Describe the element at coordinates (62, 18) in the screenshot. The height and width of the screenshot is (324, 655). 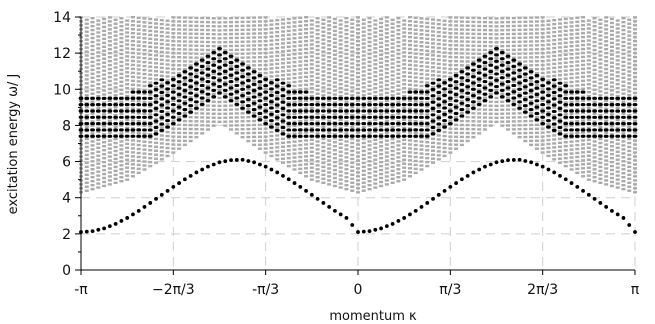
I see `y-tick-label: 14` at that location.